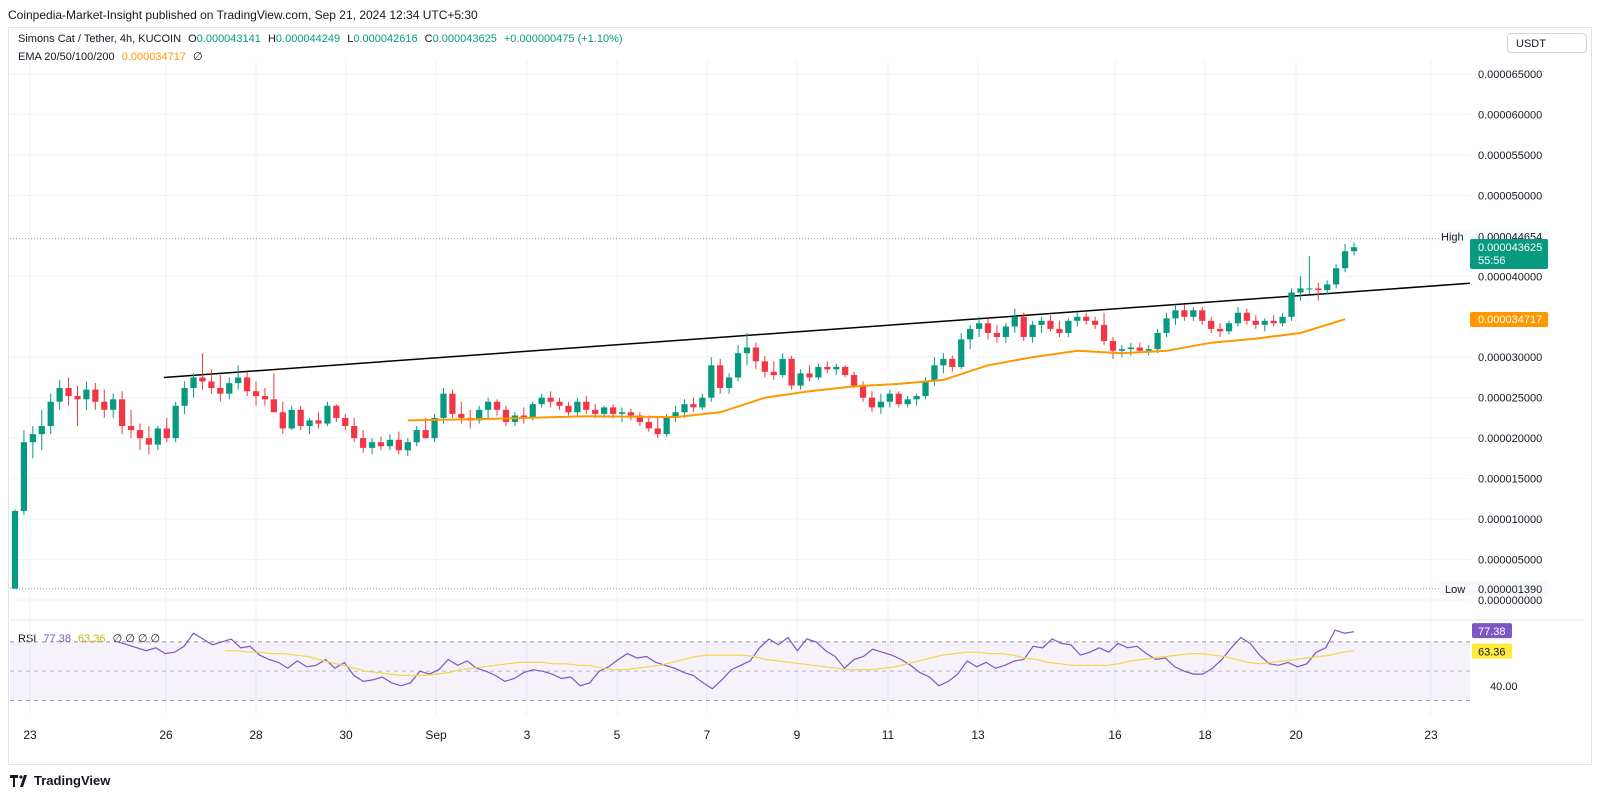 Image resolution: width=1600 pixels, height=798 pixels. I want to click on x-tick-label: 16, so click(1115, 735).